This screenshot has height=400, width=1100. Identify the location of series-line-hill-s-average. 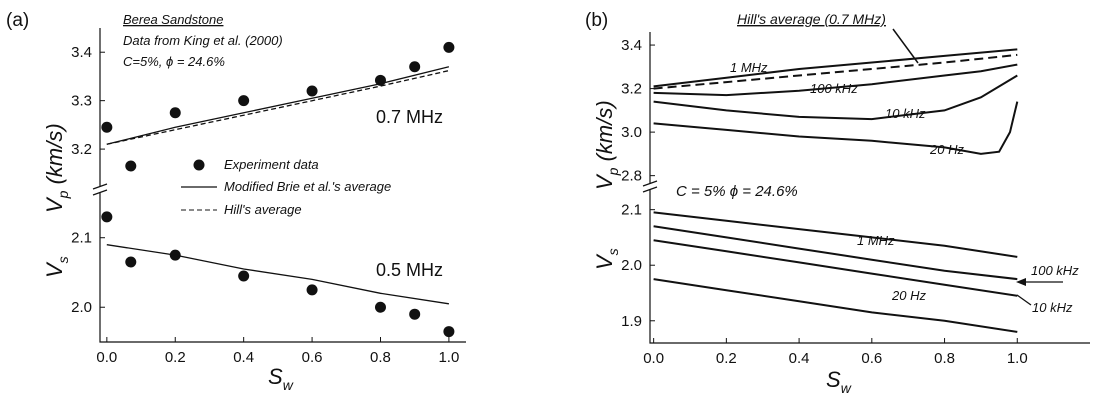
(278, 107).